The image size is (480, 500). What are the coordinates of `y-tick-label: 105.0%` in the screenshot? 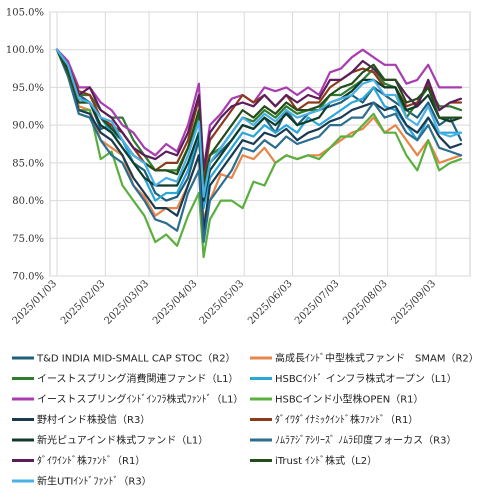 It's located at (25, 13).